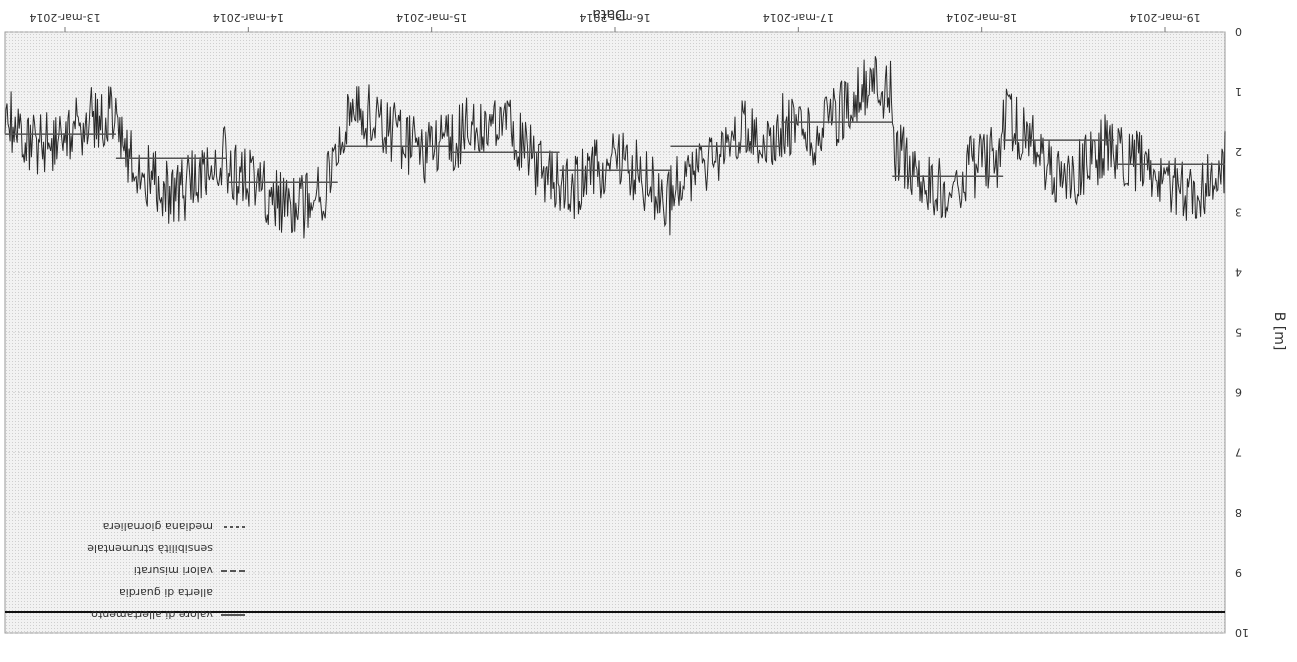 This screenshot has width=1297, height=662. Describe the element at coordinates (1238, 512) in the screenshot. I see `y-tick-label: 8` at that location.